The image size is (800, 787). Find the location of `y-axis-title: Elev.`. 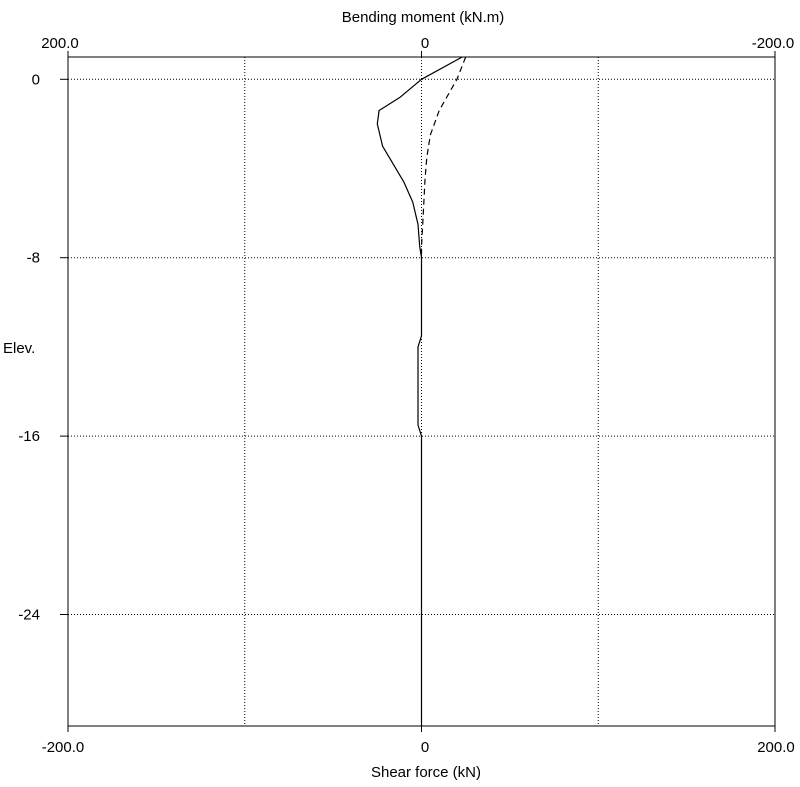

y-axis-title: Elev. is located at coordinates (19, 348).